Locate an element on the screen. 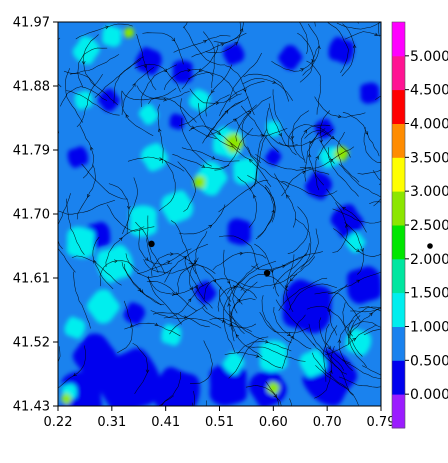 The height and width of the screenshot is (463, 448). x-tick-label: 0.22 is located at coordinates (58, 422).